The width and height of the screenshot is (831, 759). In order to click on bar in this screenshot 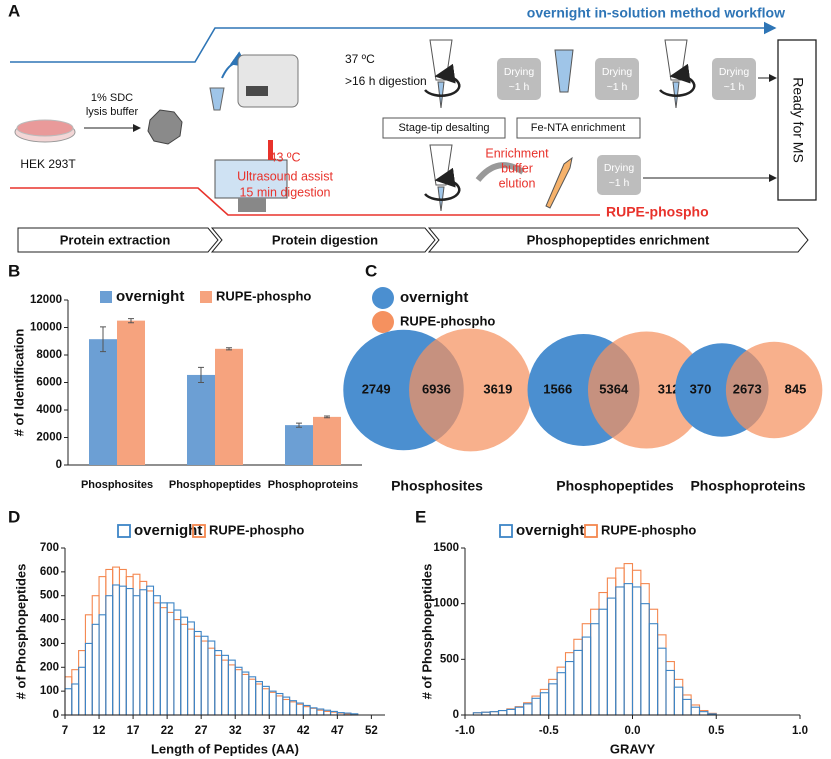, I will do `click(229, 406)`.